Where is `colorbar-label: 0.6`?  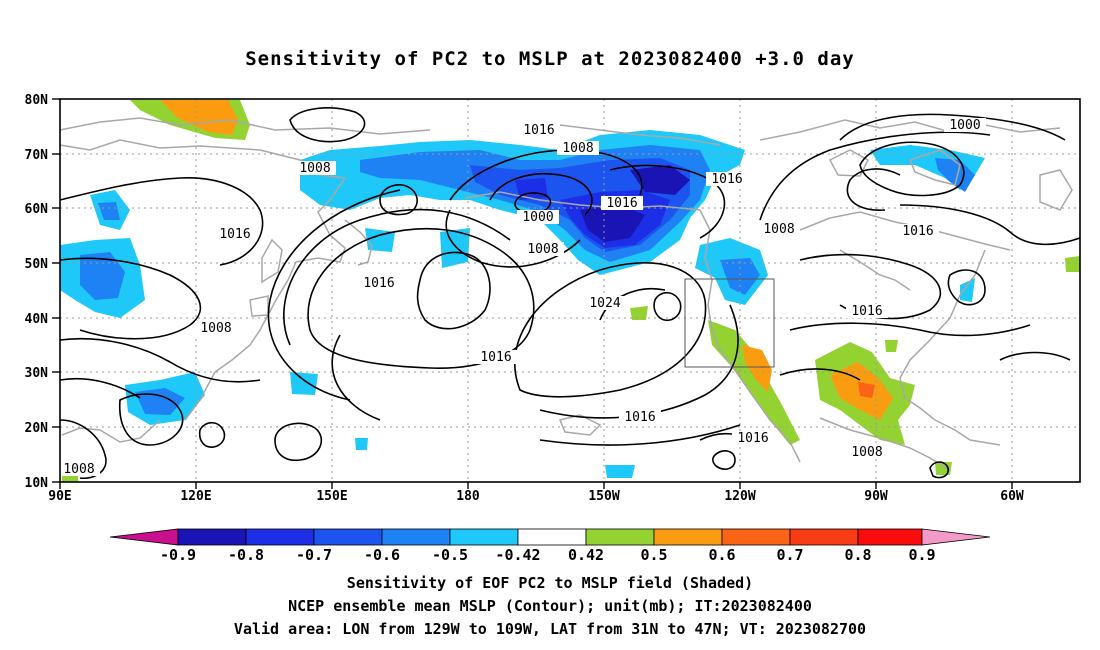
colorbar-label: 0.6 is located at coordinates (721, 555).